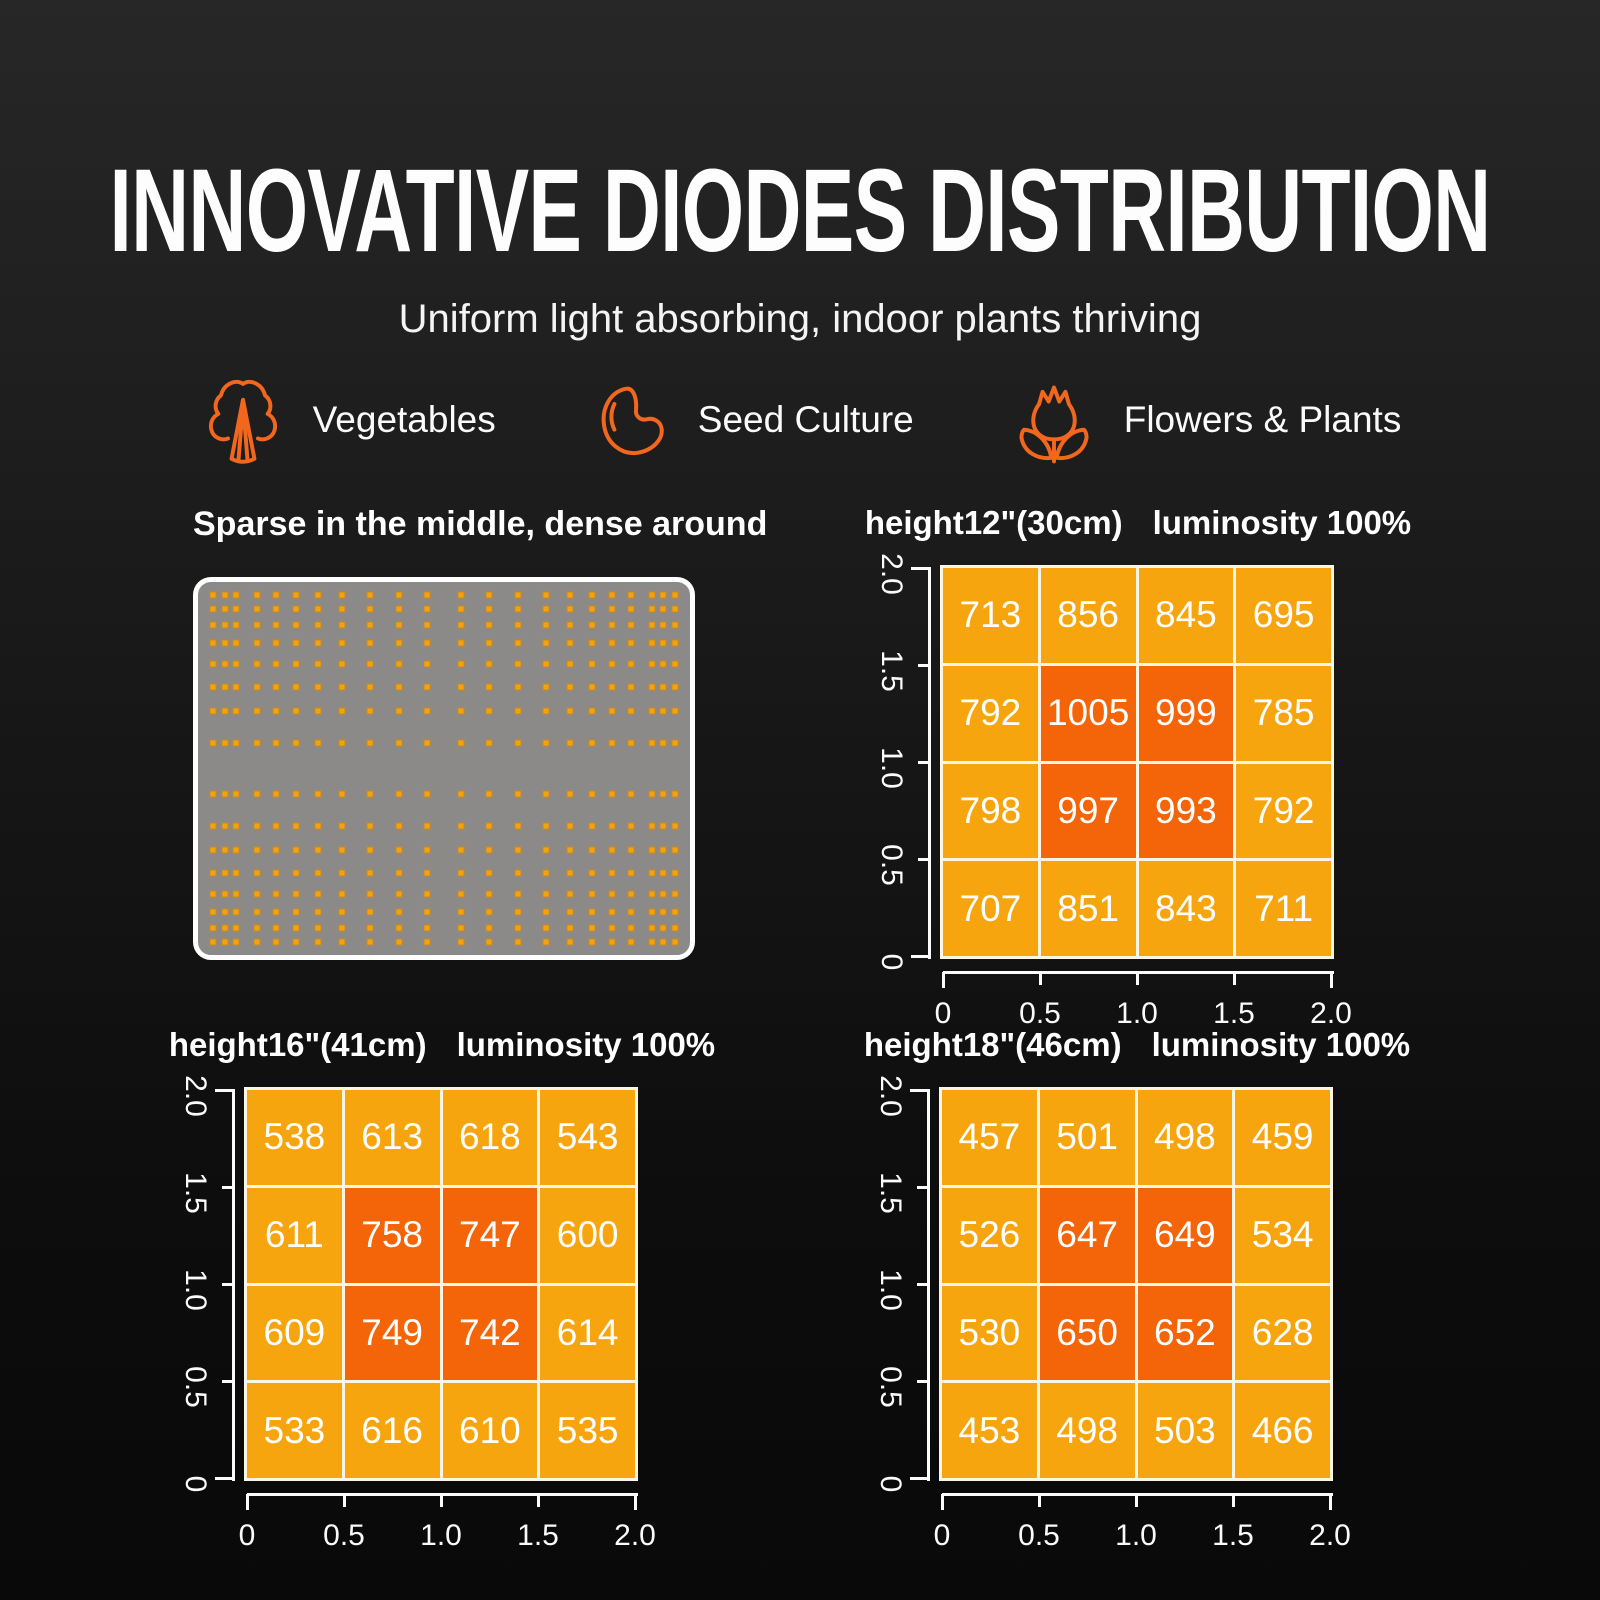 The image size is (1600, 1600). Describe the element at coordinates (990, 713) in the screenshot. I see `heatmap-cell: 792` at that location.